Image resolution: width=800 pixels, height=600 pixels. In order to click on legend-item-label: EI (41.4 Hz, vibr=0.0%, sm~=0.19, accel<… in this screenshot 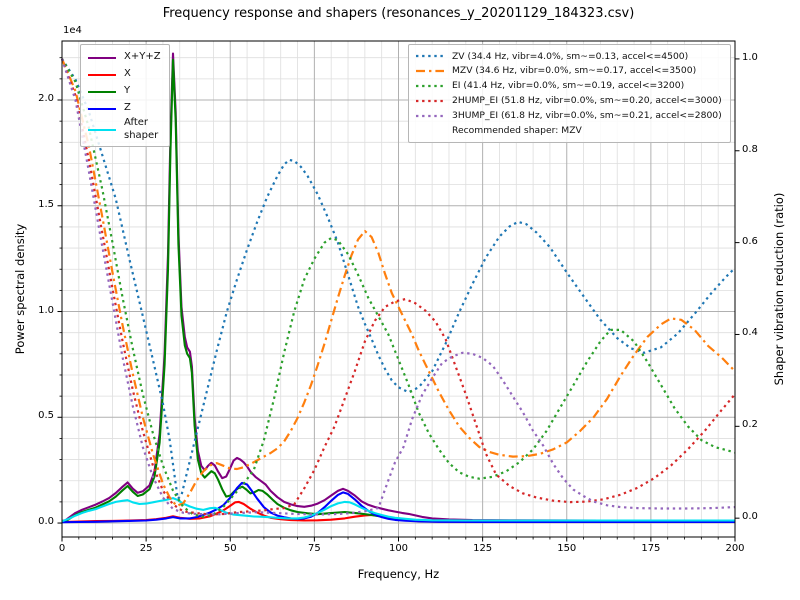, I will do `click(568, 86)`.